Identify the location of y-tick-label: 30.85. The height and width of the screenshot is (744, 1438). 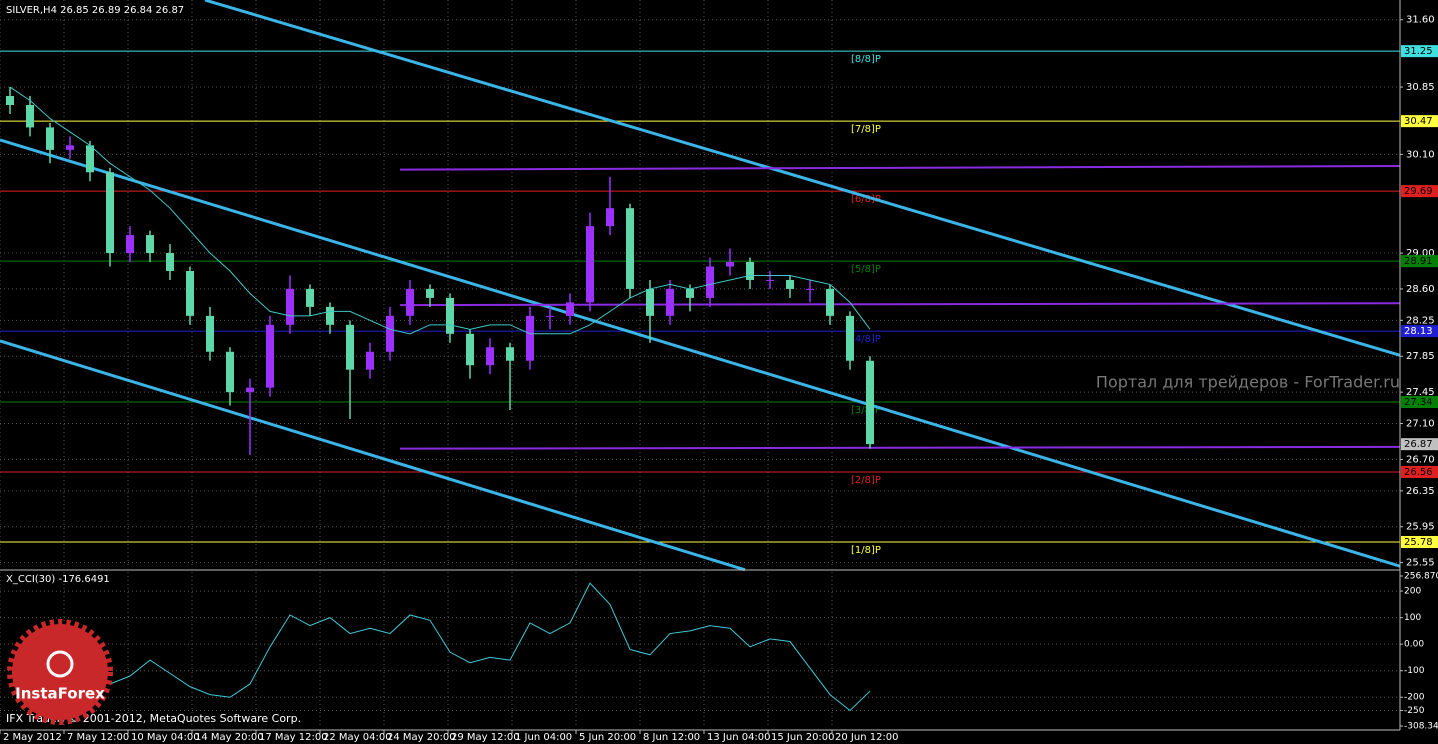
(1420, 87).